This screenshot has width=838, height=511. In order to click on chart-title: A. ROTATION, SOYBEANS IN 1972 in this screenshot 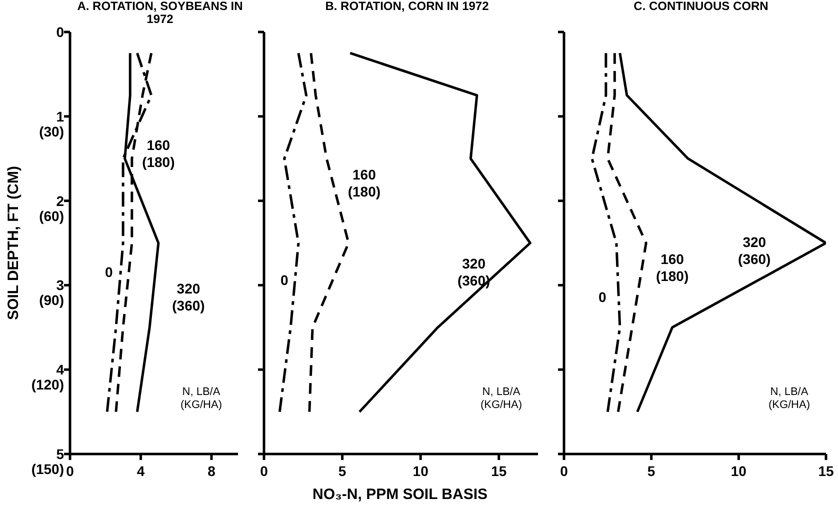, I will do `click(160, 13)`.